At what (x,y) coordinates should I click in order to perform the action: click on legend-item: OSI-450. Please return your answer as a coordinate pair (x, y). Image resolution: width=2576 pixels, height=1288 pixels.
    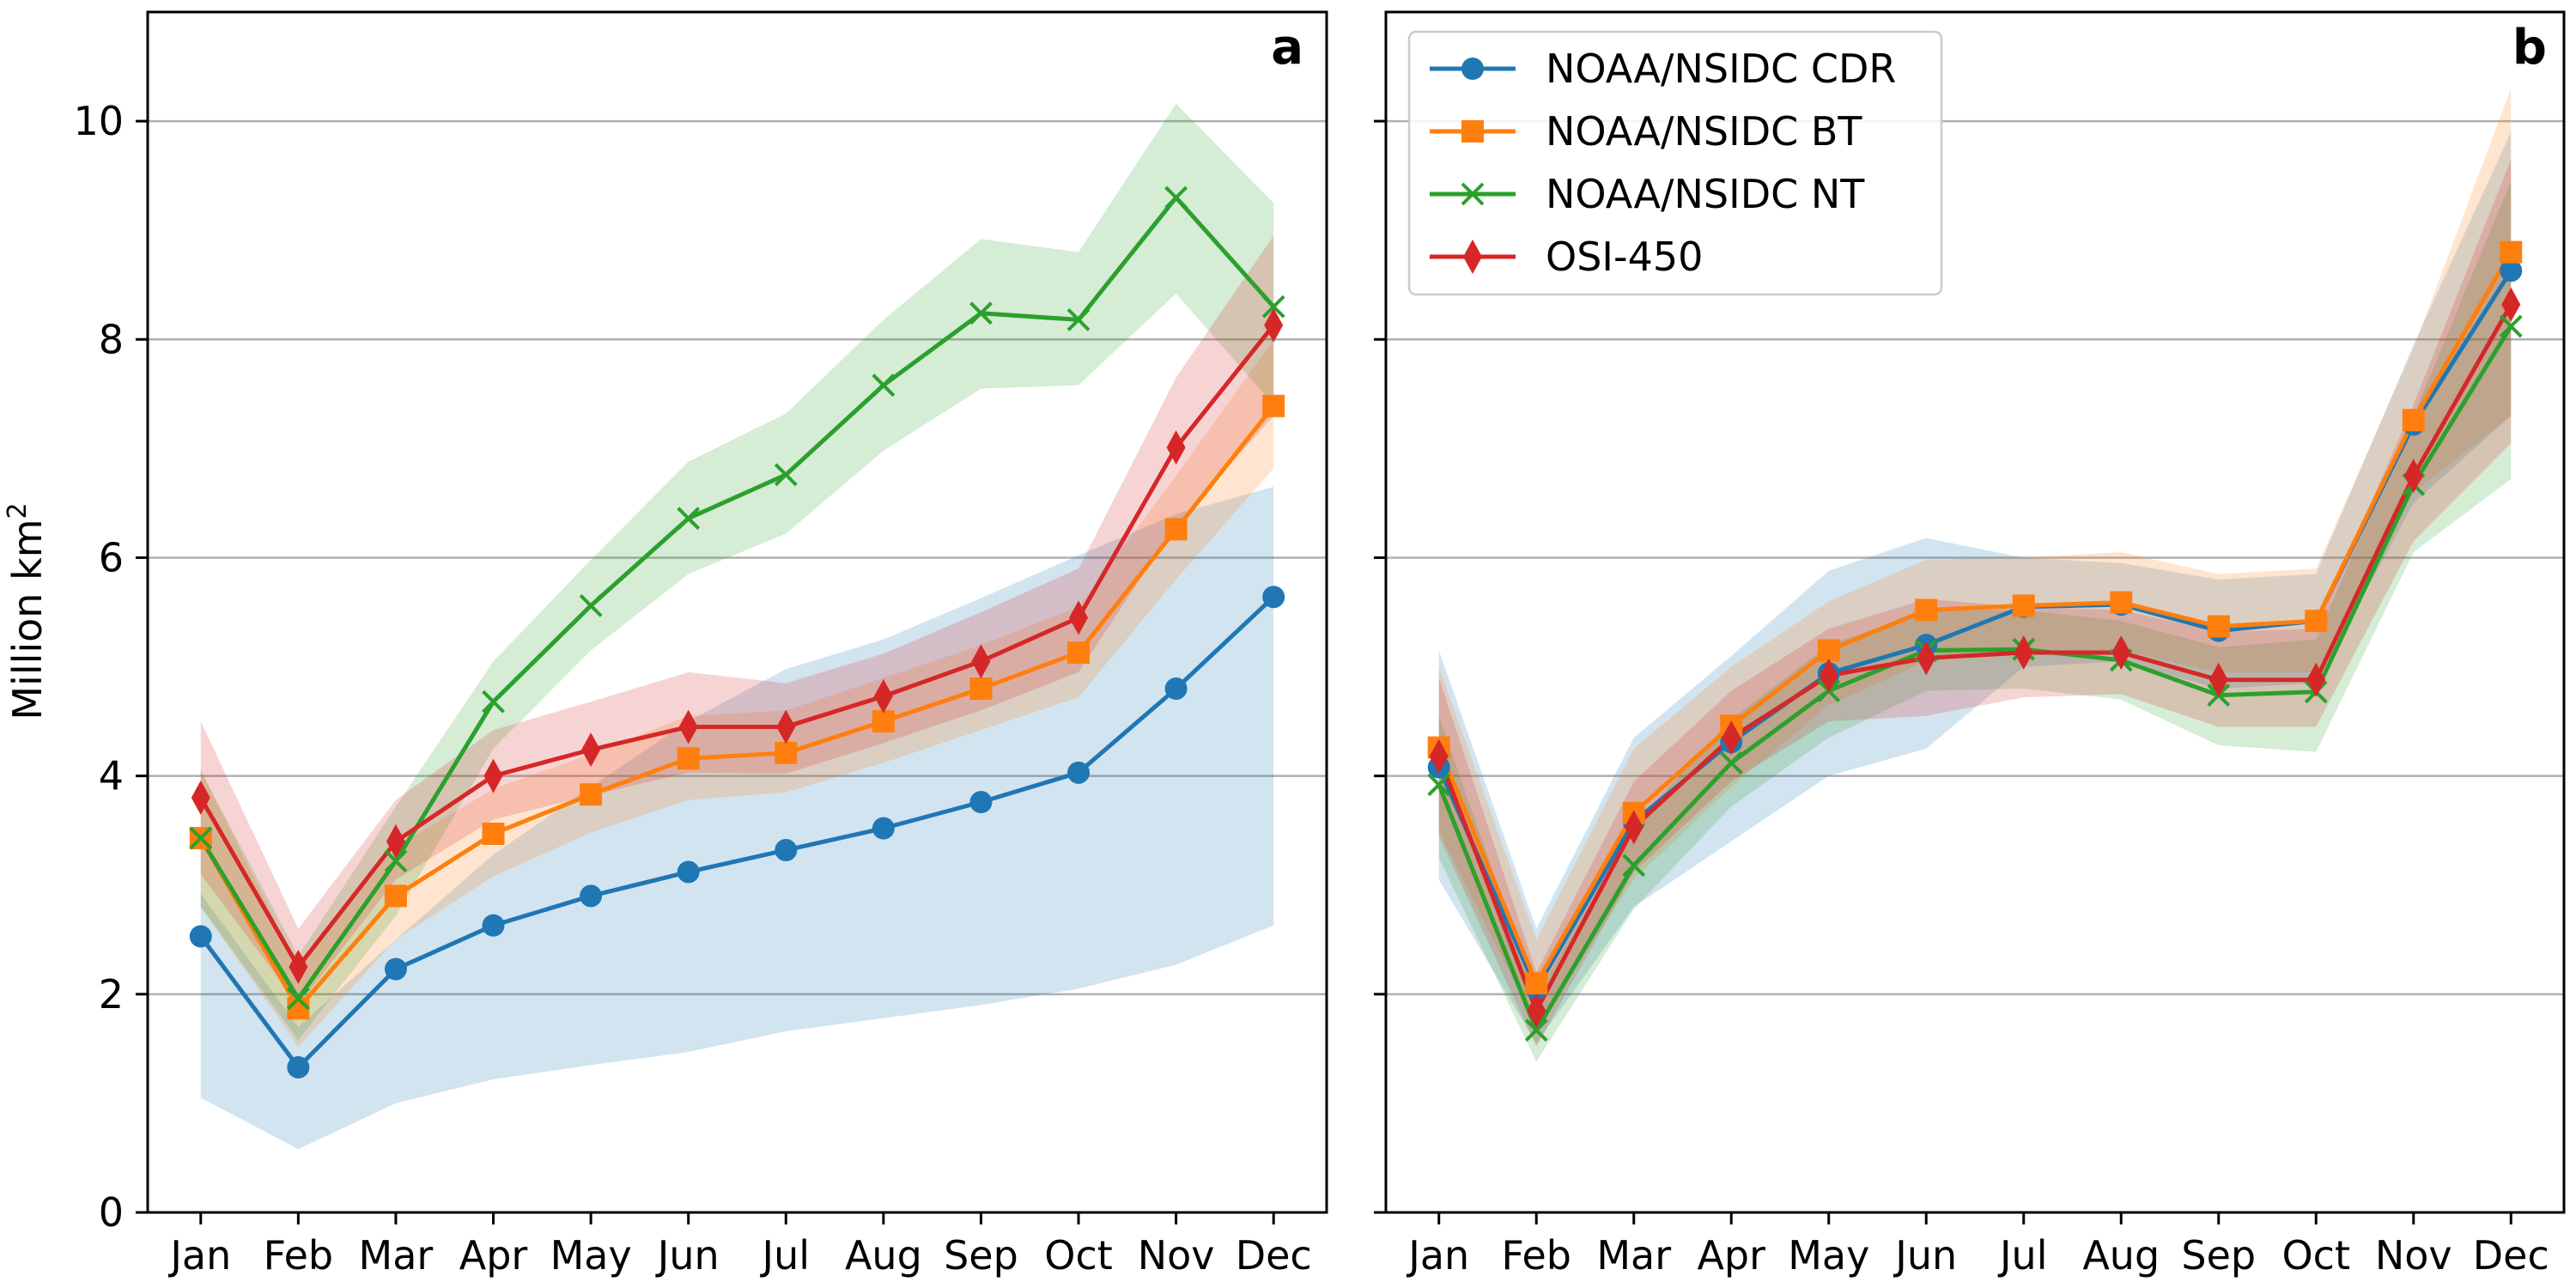
    Looking at the image, I should click on (1566, 257).